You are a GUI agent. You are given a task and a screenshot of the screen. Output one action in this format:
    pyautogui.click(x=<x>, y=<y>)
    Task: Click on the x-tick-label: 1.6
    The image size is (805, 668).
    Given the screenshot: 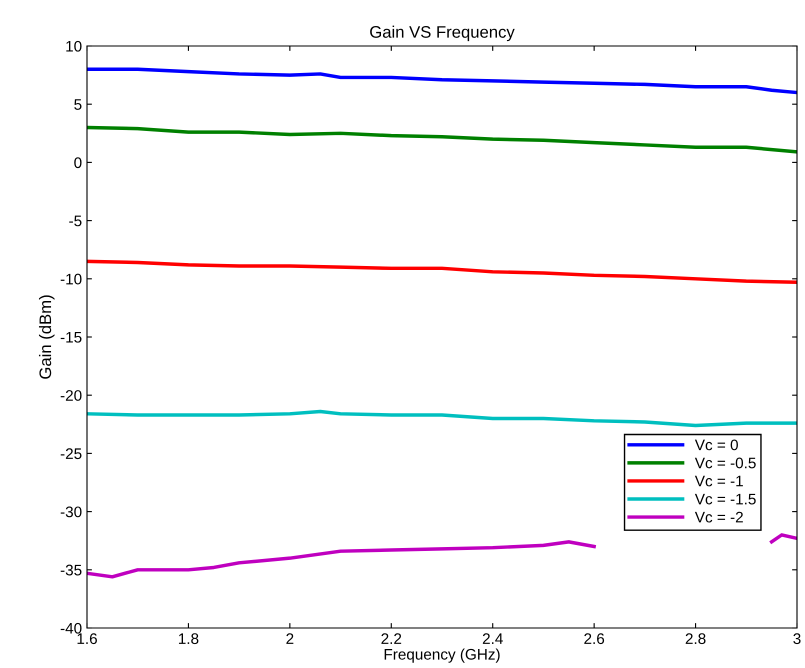 What is the action you would take?
    pyautogui.click(x=87, y=638)
    